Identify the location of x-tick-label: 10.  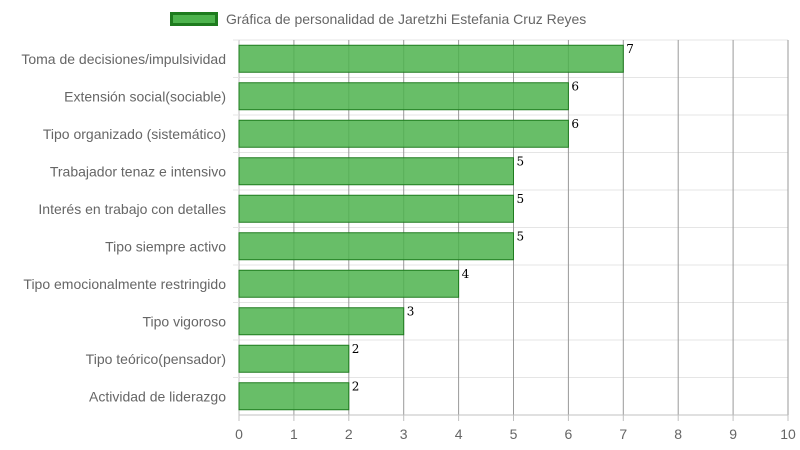
(788, 434).